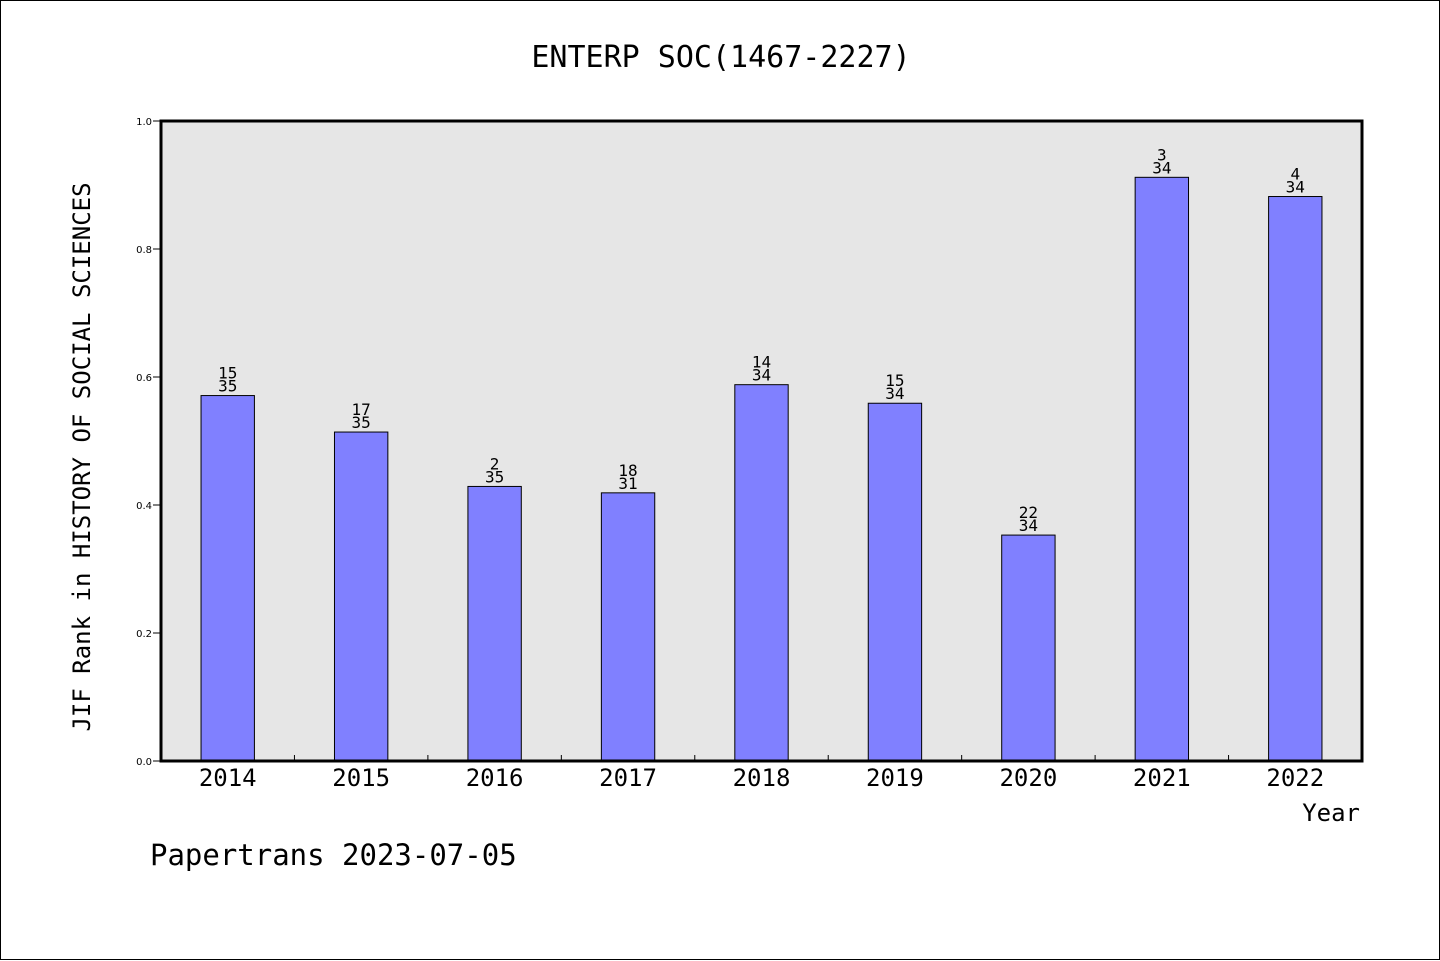 The height and width of the screenshot is (961, 1440). I want to click on bar-2014, so click(227, 578).